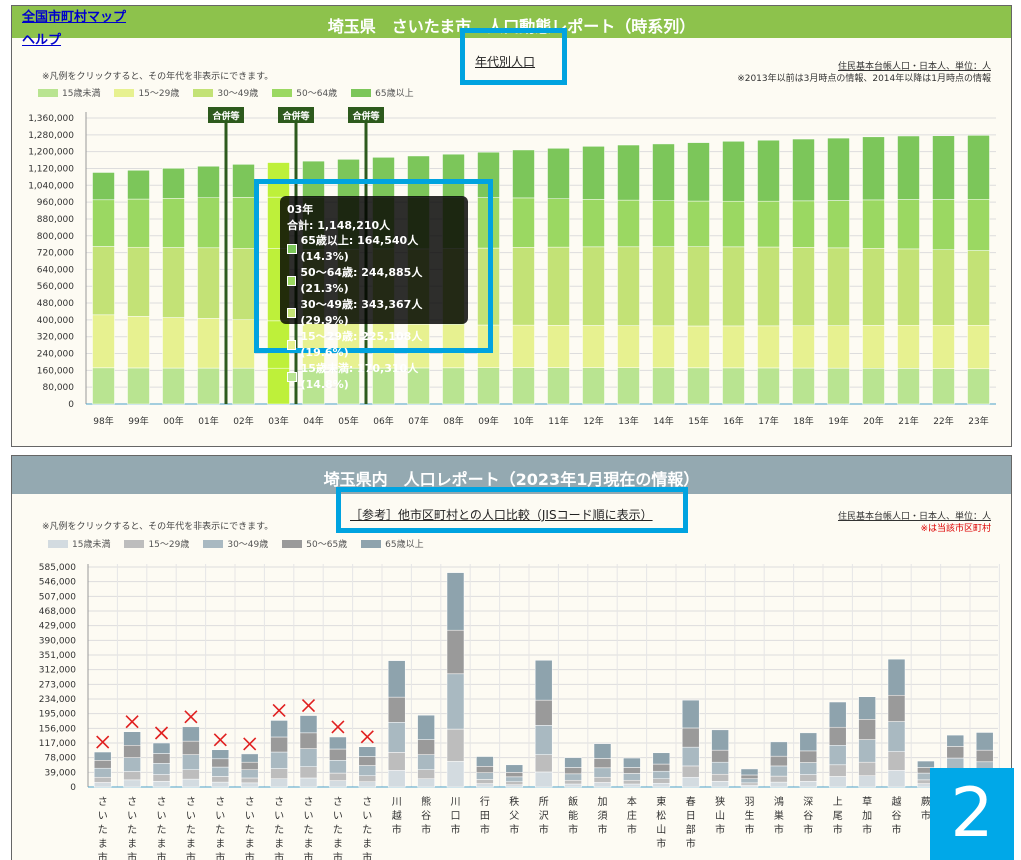 The width and height of the screenshot is (1021, 860). I want to click on x-tick-label: 13年, so click(628, 421).